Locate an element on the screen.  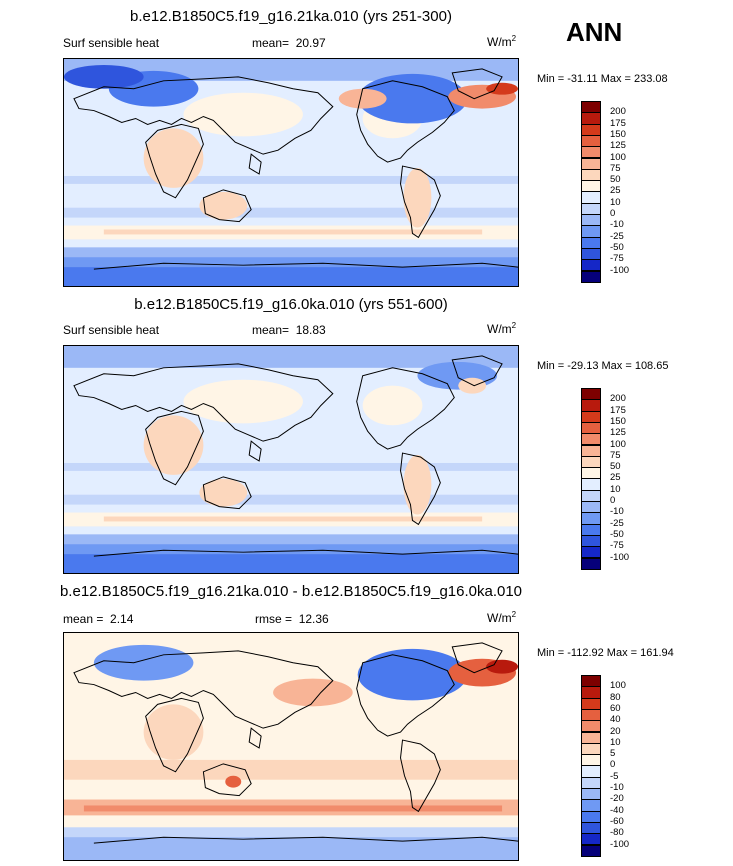
panel3-units: W/m2 is located at coordinates (502, 617).